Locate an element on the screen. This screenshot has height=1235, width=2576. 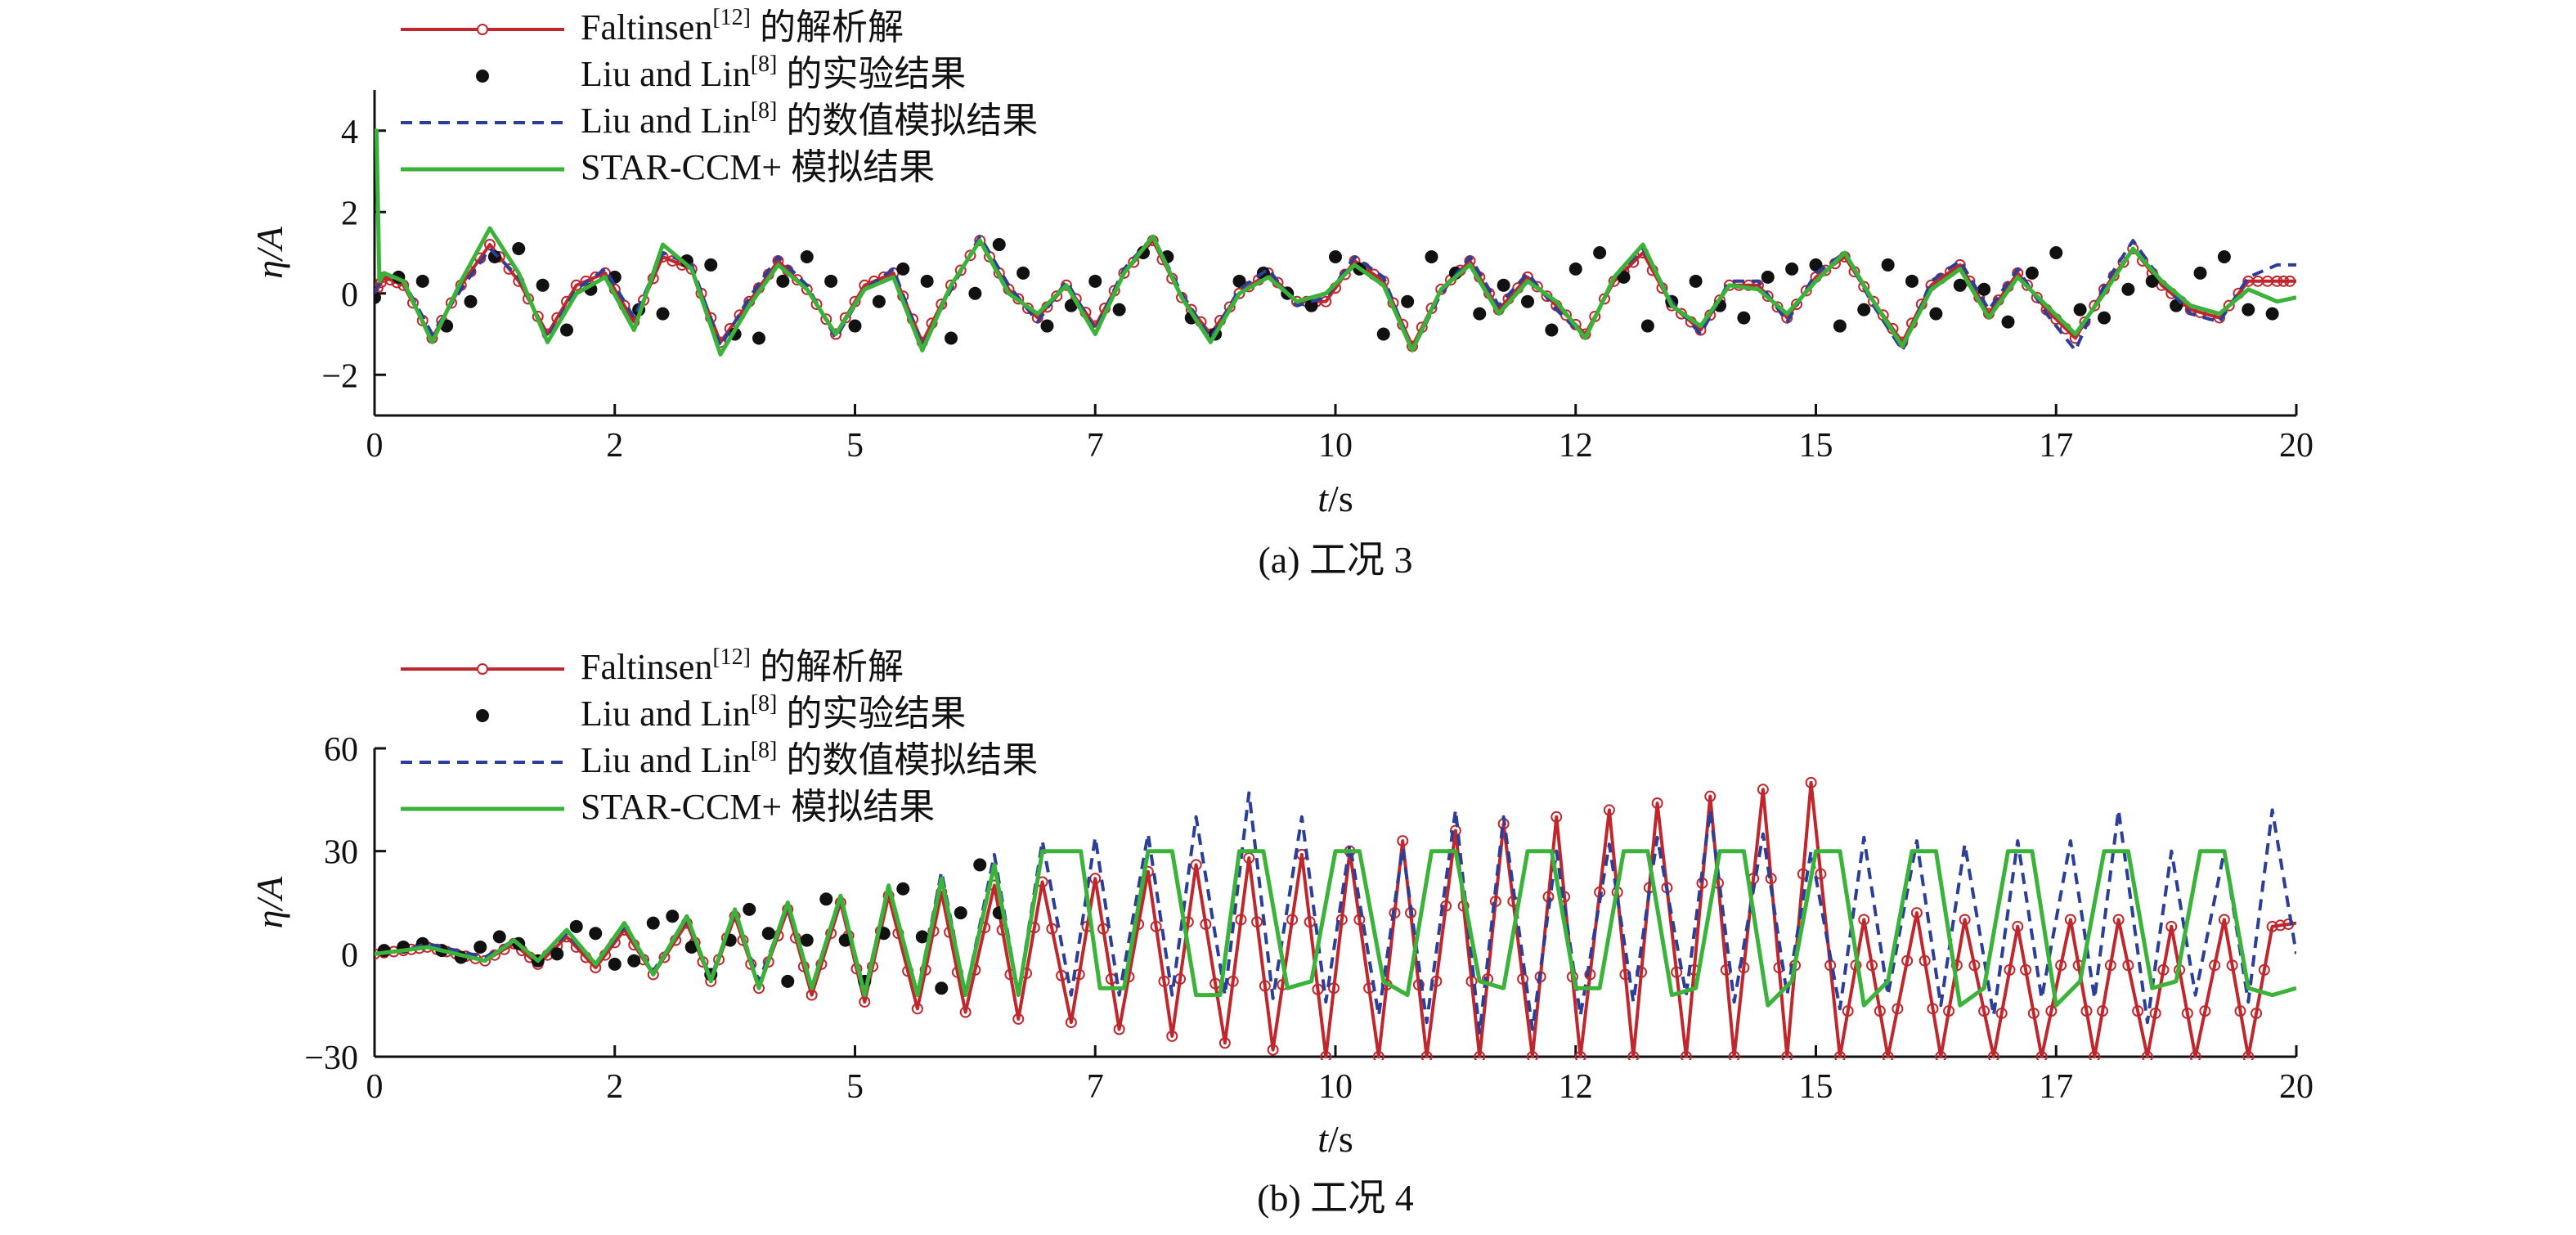
series-experiment is located at coordinates (1327, 291).